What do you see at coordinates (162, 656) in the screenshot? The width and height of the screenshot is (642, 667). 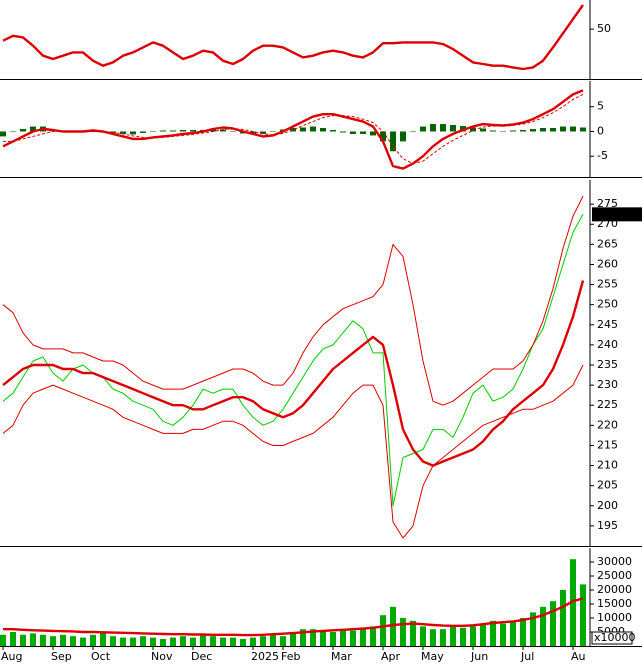 I see `x-tick-label: Nov` at bounding box center [162, 656].